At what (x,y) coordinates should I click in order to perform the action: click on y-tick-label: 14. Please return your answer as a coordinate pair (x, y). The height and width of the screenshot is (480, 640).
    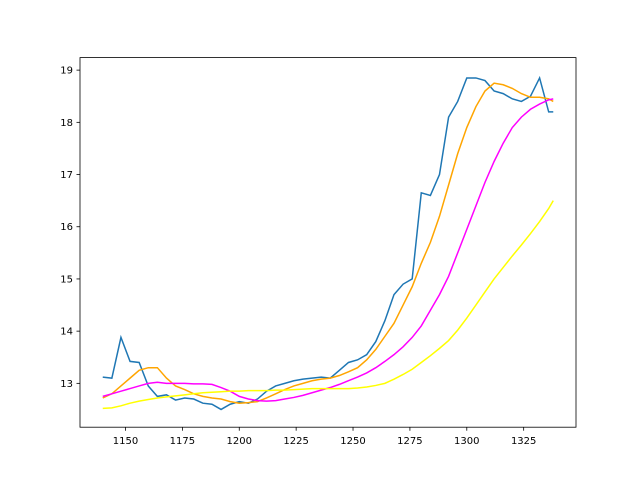
    Looking at the image, I should click on (66, 332).